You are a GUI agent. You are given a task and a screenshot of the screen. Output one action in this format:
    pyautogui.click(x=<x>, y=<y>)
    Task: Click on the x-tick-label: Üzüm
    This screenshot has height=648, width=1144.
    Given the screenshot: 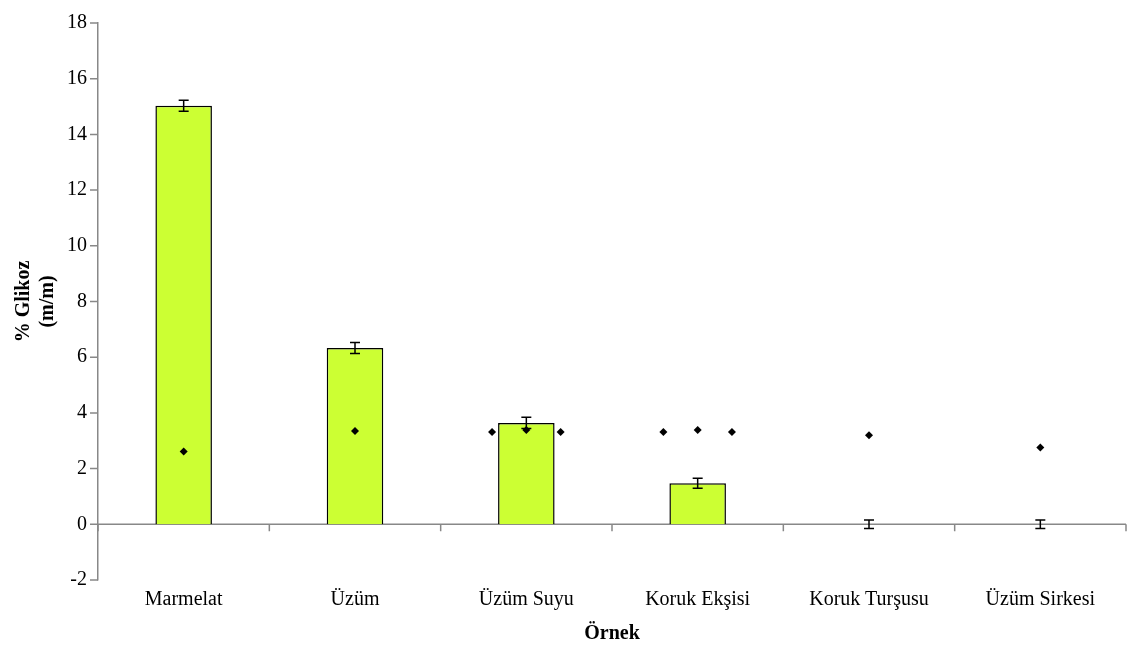 What is the action you would take?
    pyautogui.click(x=355, y=598)
    